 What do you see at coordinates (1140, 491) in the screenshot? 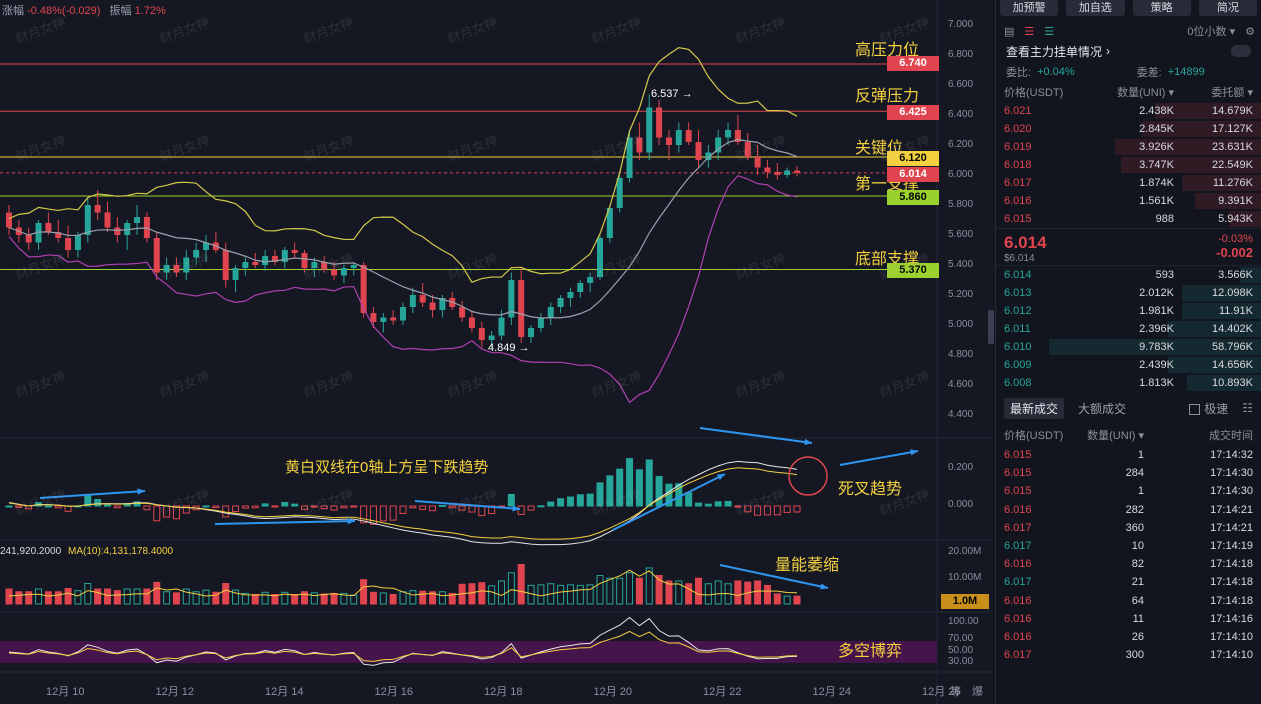
I see `trade-qty: 1` at bounding box center [1140, 491].